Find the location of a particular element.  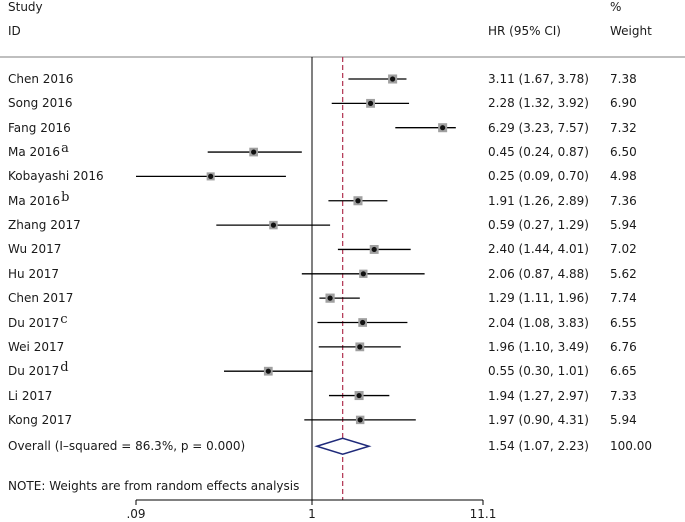

x-tick-label: 11.1 is located at coordinates (483, 514).